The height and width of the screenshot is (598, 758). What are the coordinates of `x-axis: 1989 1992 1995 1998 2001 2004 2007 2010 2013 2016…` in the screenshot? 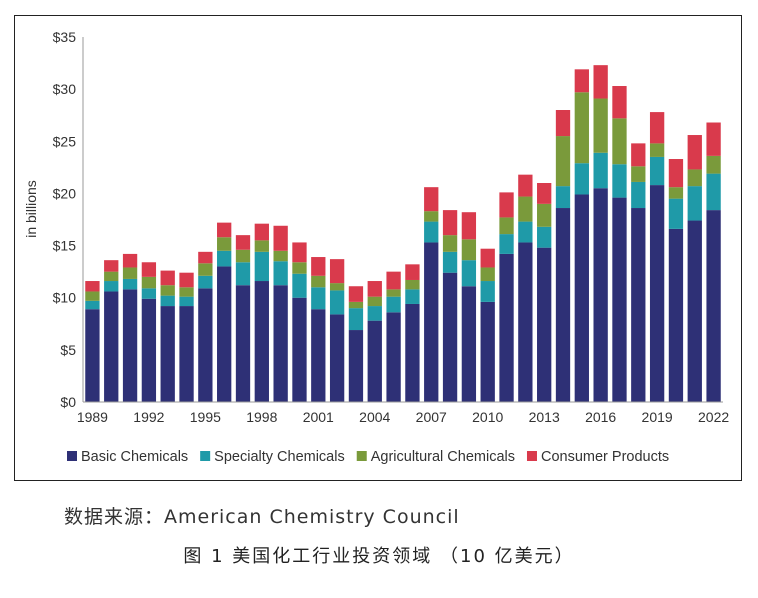 It's located at (403, 413).